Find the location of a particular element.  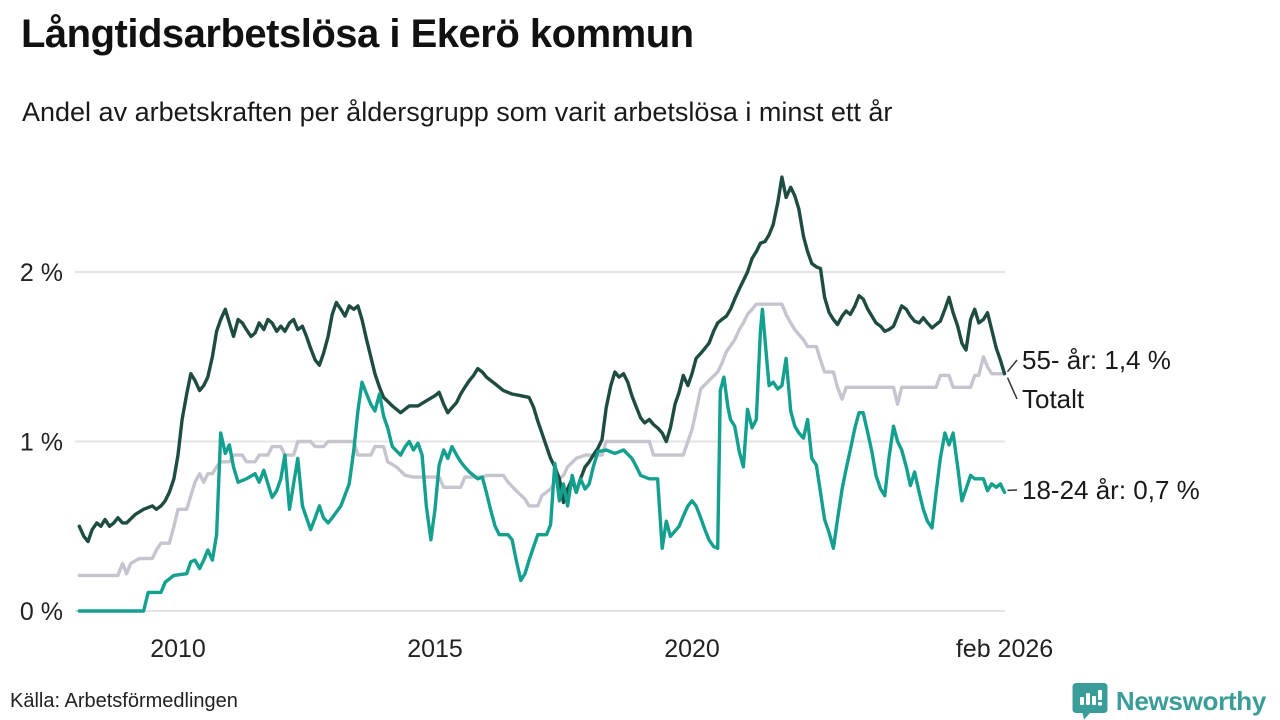

brand-lockup: Newsworthy is located at coordinates (1169, 701).